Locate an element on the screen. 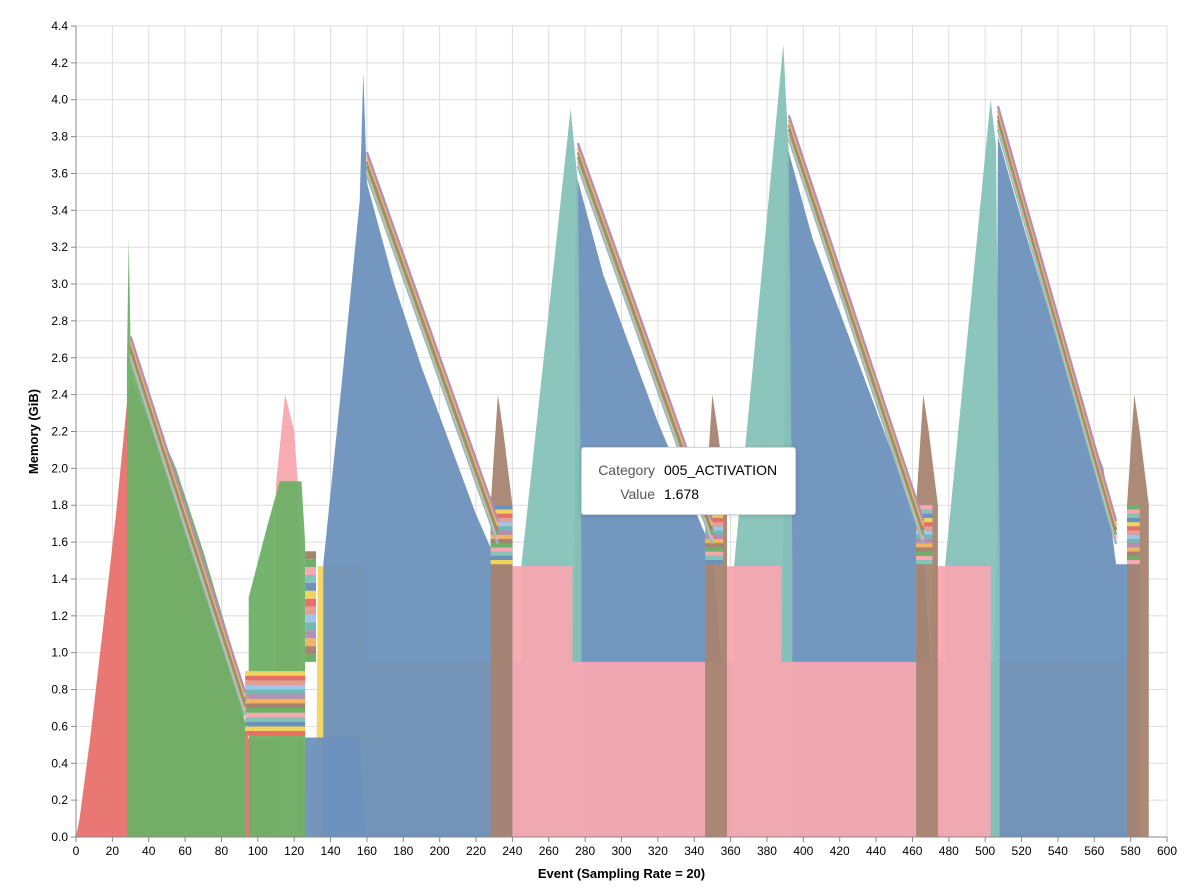 The height and width of the screenshot is (893, 1203). x-tick-label: 20 is located at coordinates (113, 851).